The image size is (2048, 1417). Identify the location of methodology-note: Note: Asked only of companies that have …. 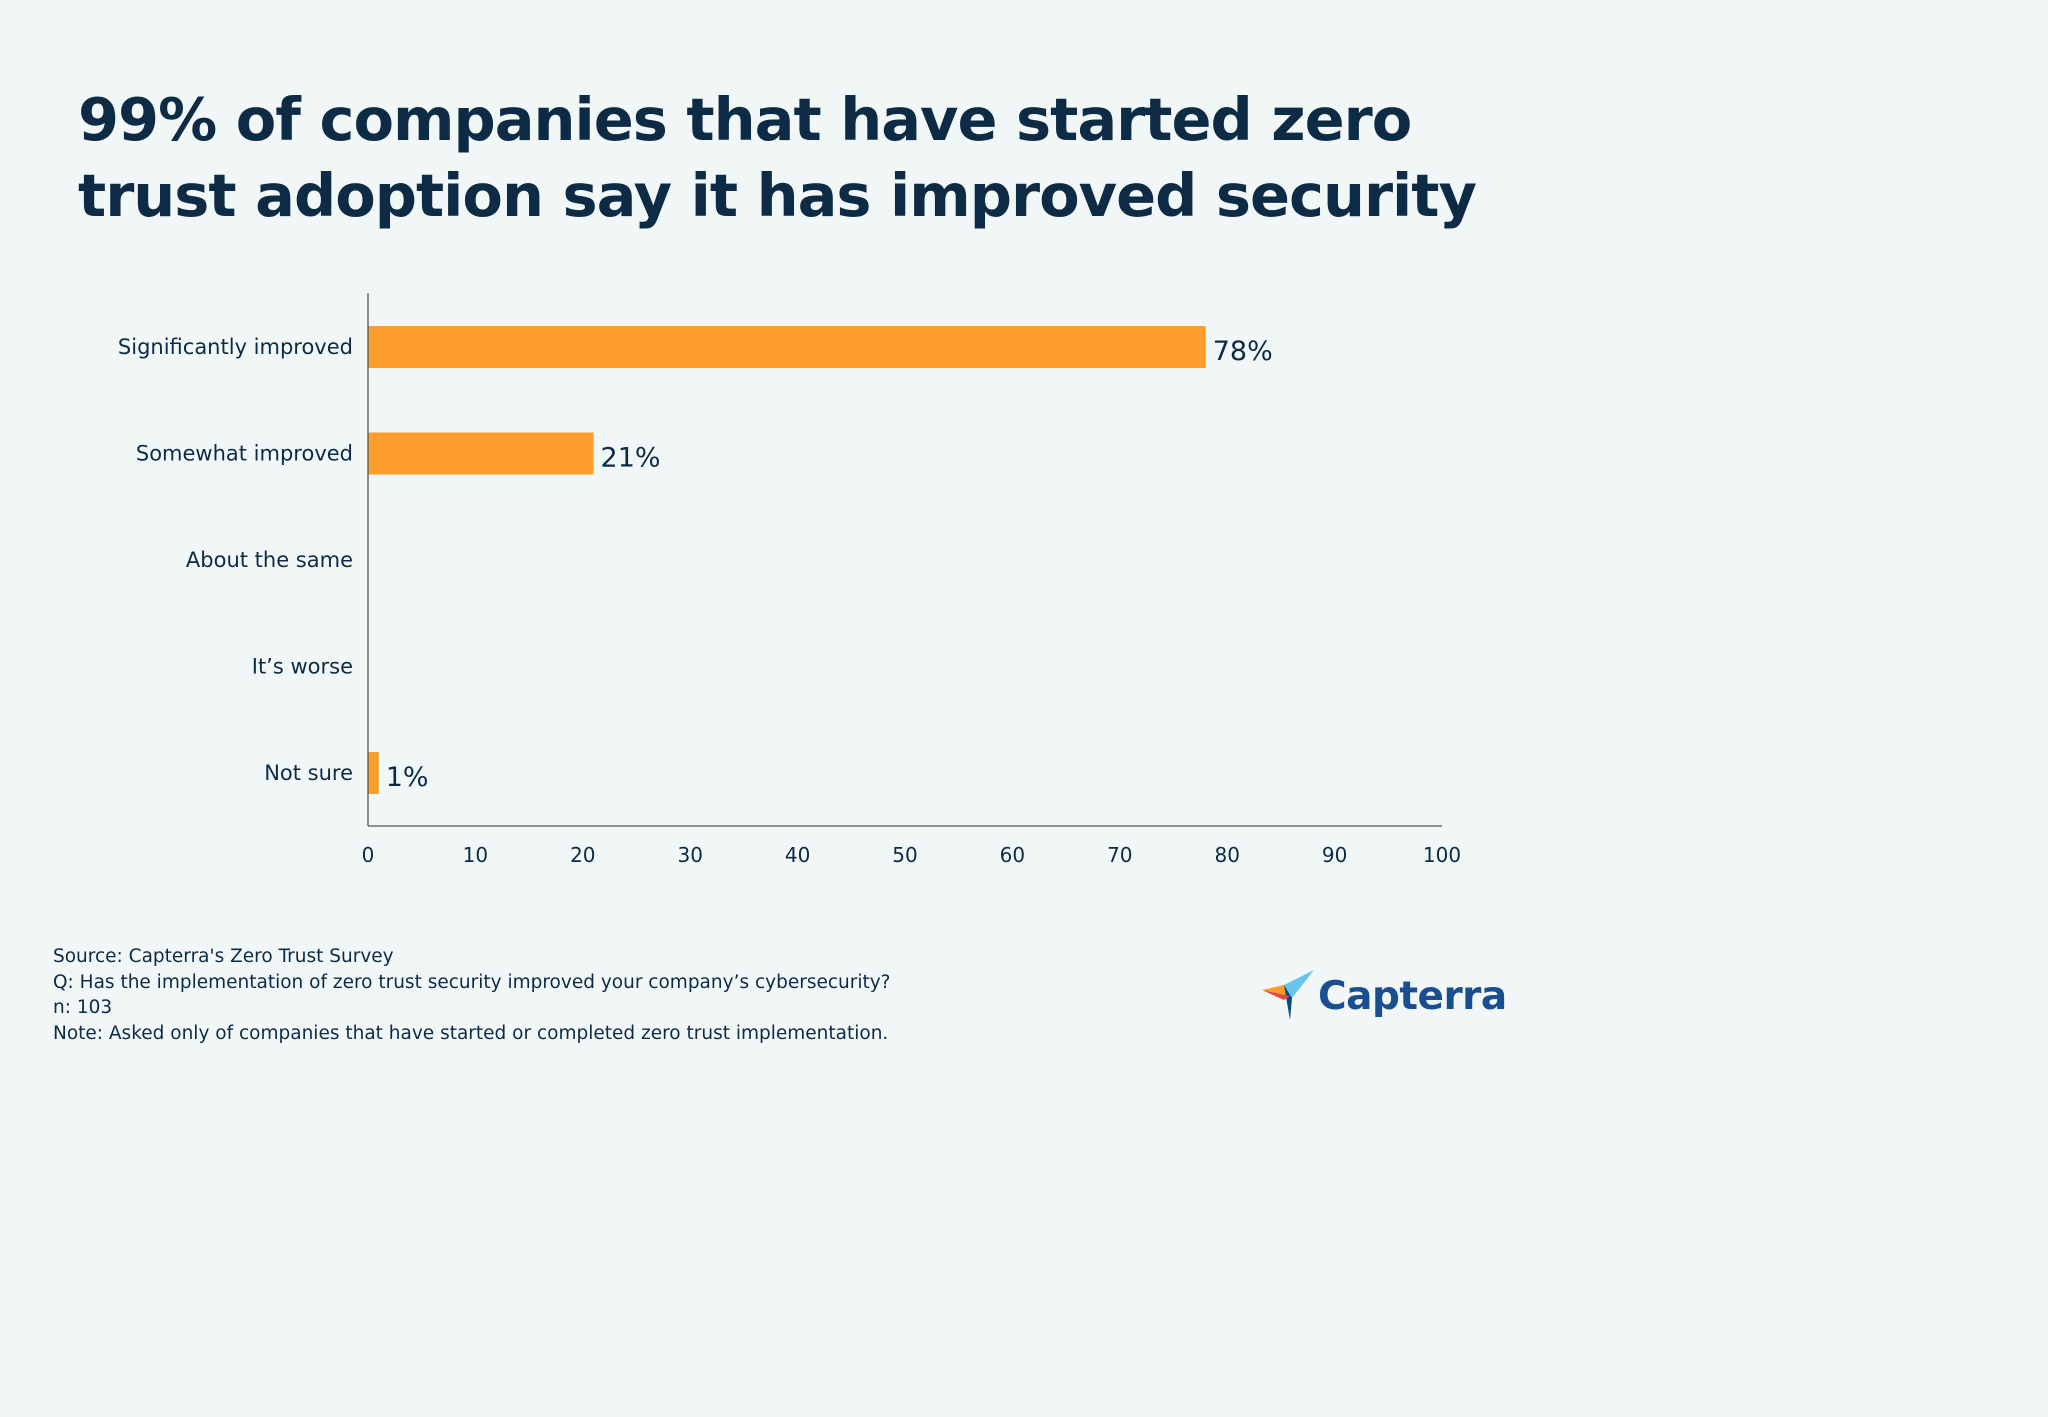
(471, 1033).